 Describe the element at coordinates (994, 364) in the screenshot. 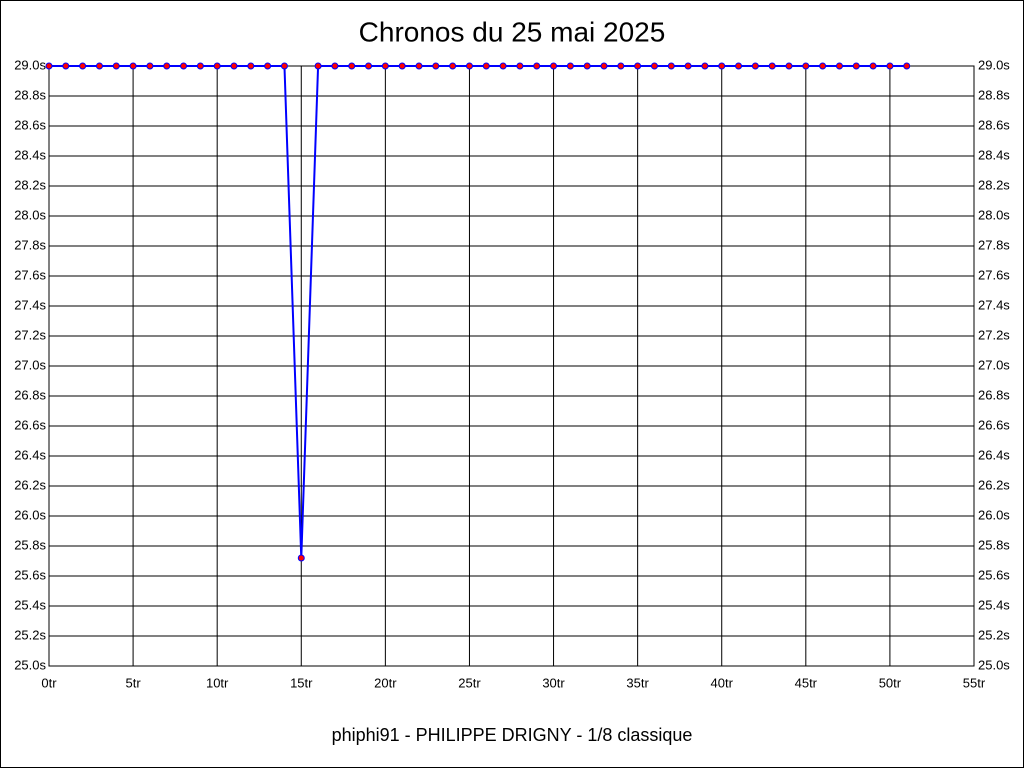

I see `y2-tick-label: 27.0s` at that location.